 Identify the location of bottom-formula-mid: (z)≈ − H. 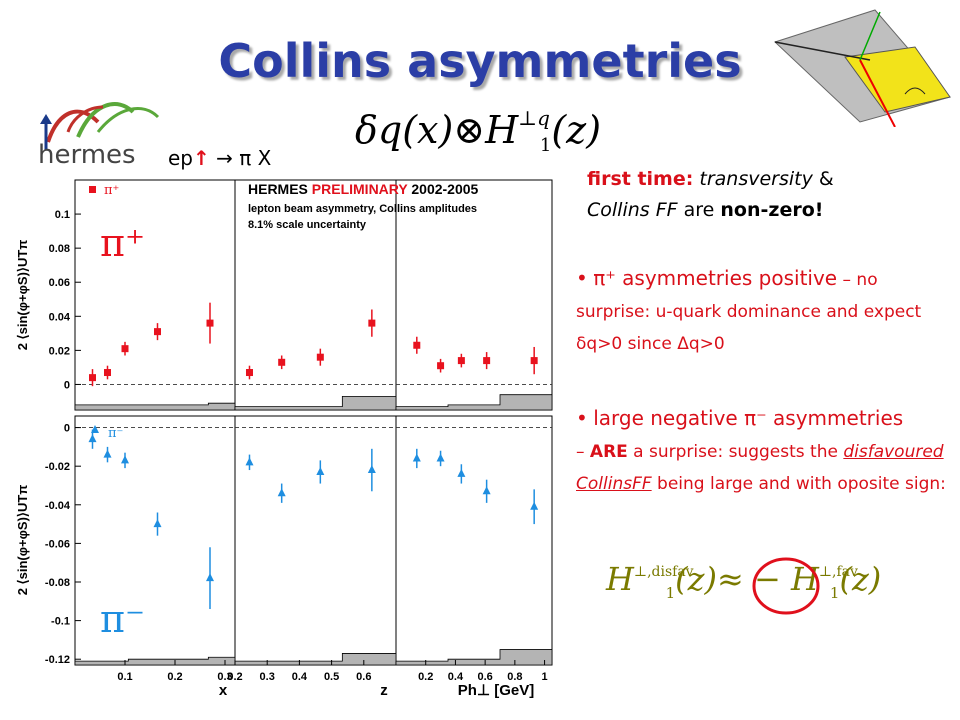
(747, 579).